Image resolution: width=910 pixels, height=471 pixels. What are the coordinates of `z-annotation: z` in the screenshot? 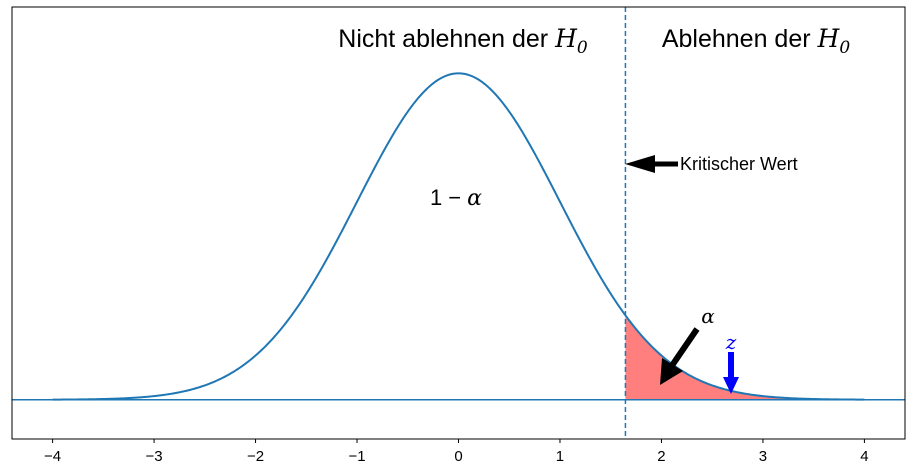 It's located at (731, 362).